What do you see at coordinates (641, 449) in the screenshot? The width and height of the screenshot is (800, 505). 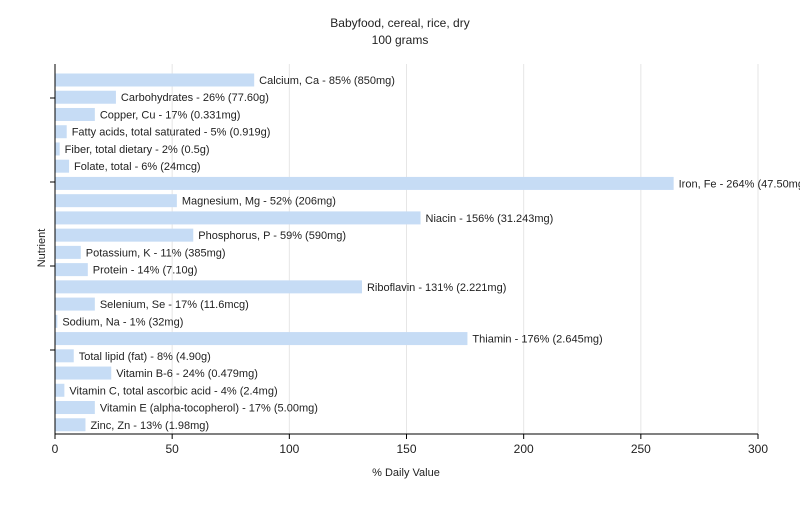 I see `x-tick-label-250: 250` at bounding box center [641, 449].